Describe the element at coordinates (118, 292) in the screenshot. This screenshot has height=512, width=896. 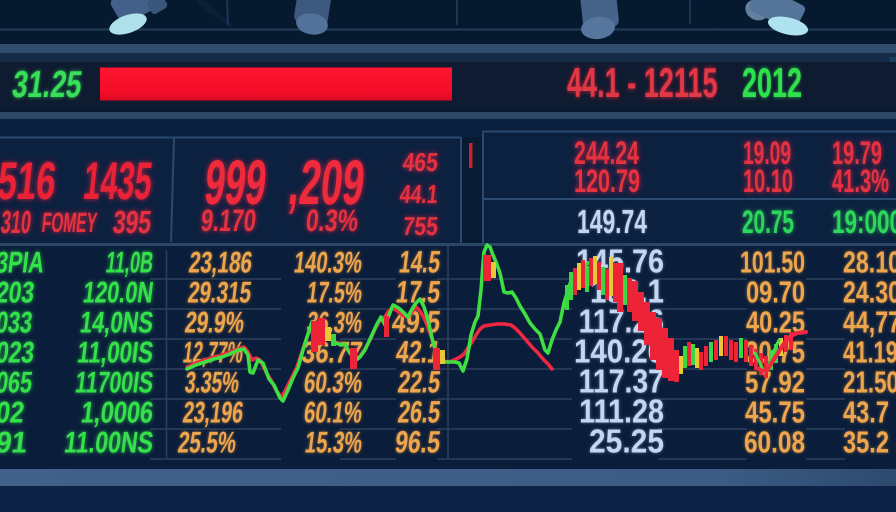
I see `svg-text: 120.0N` at that location.